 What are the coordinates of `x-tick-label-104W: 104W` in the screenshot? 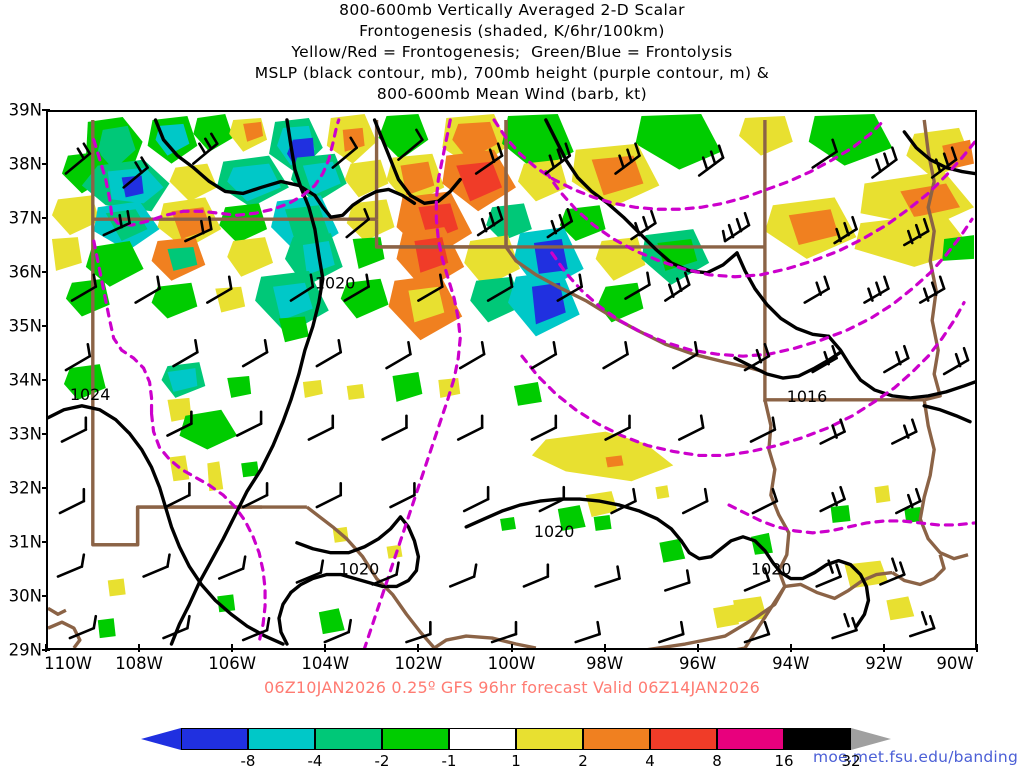 It's located at (325, 663).